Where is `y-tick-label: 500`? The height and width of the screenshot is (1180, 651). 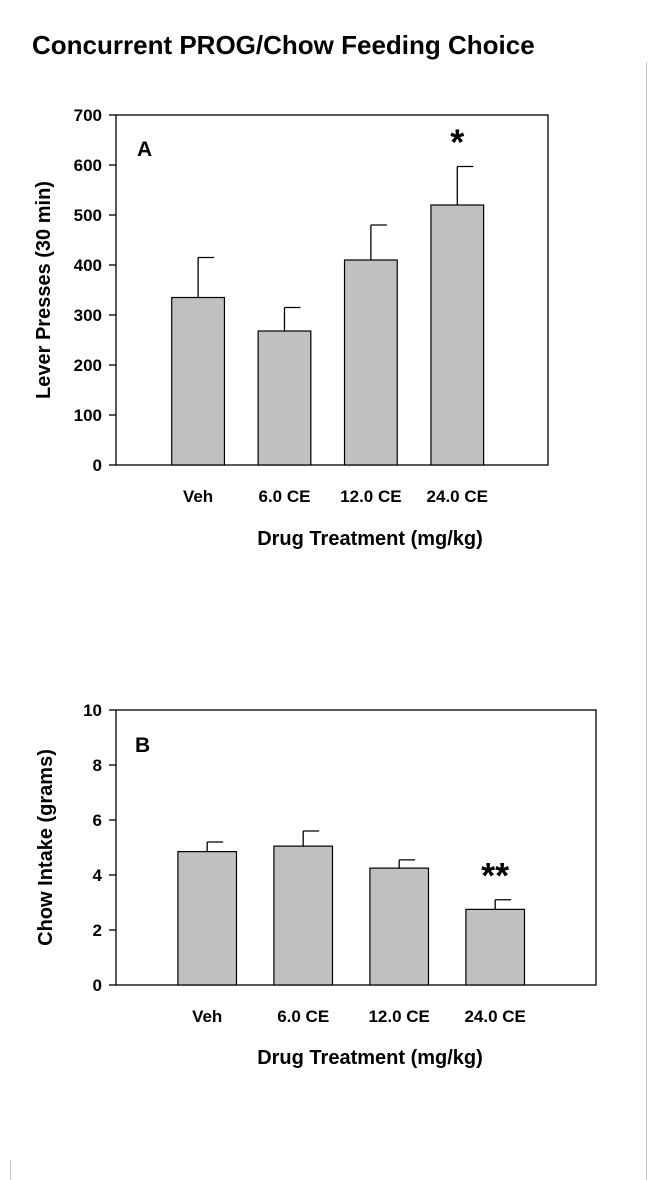 y-tick-label: 500 is located at coordinates (88, 215).